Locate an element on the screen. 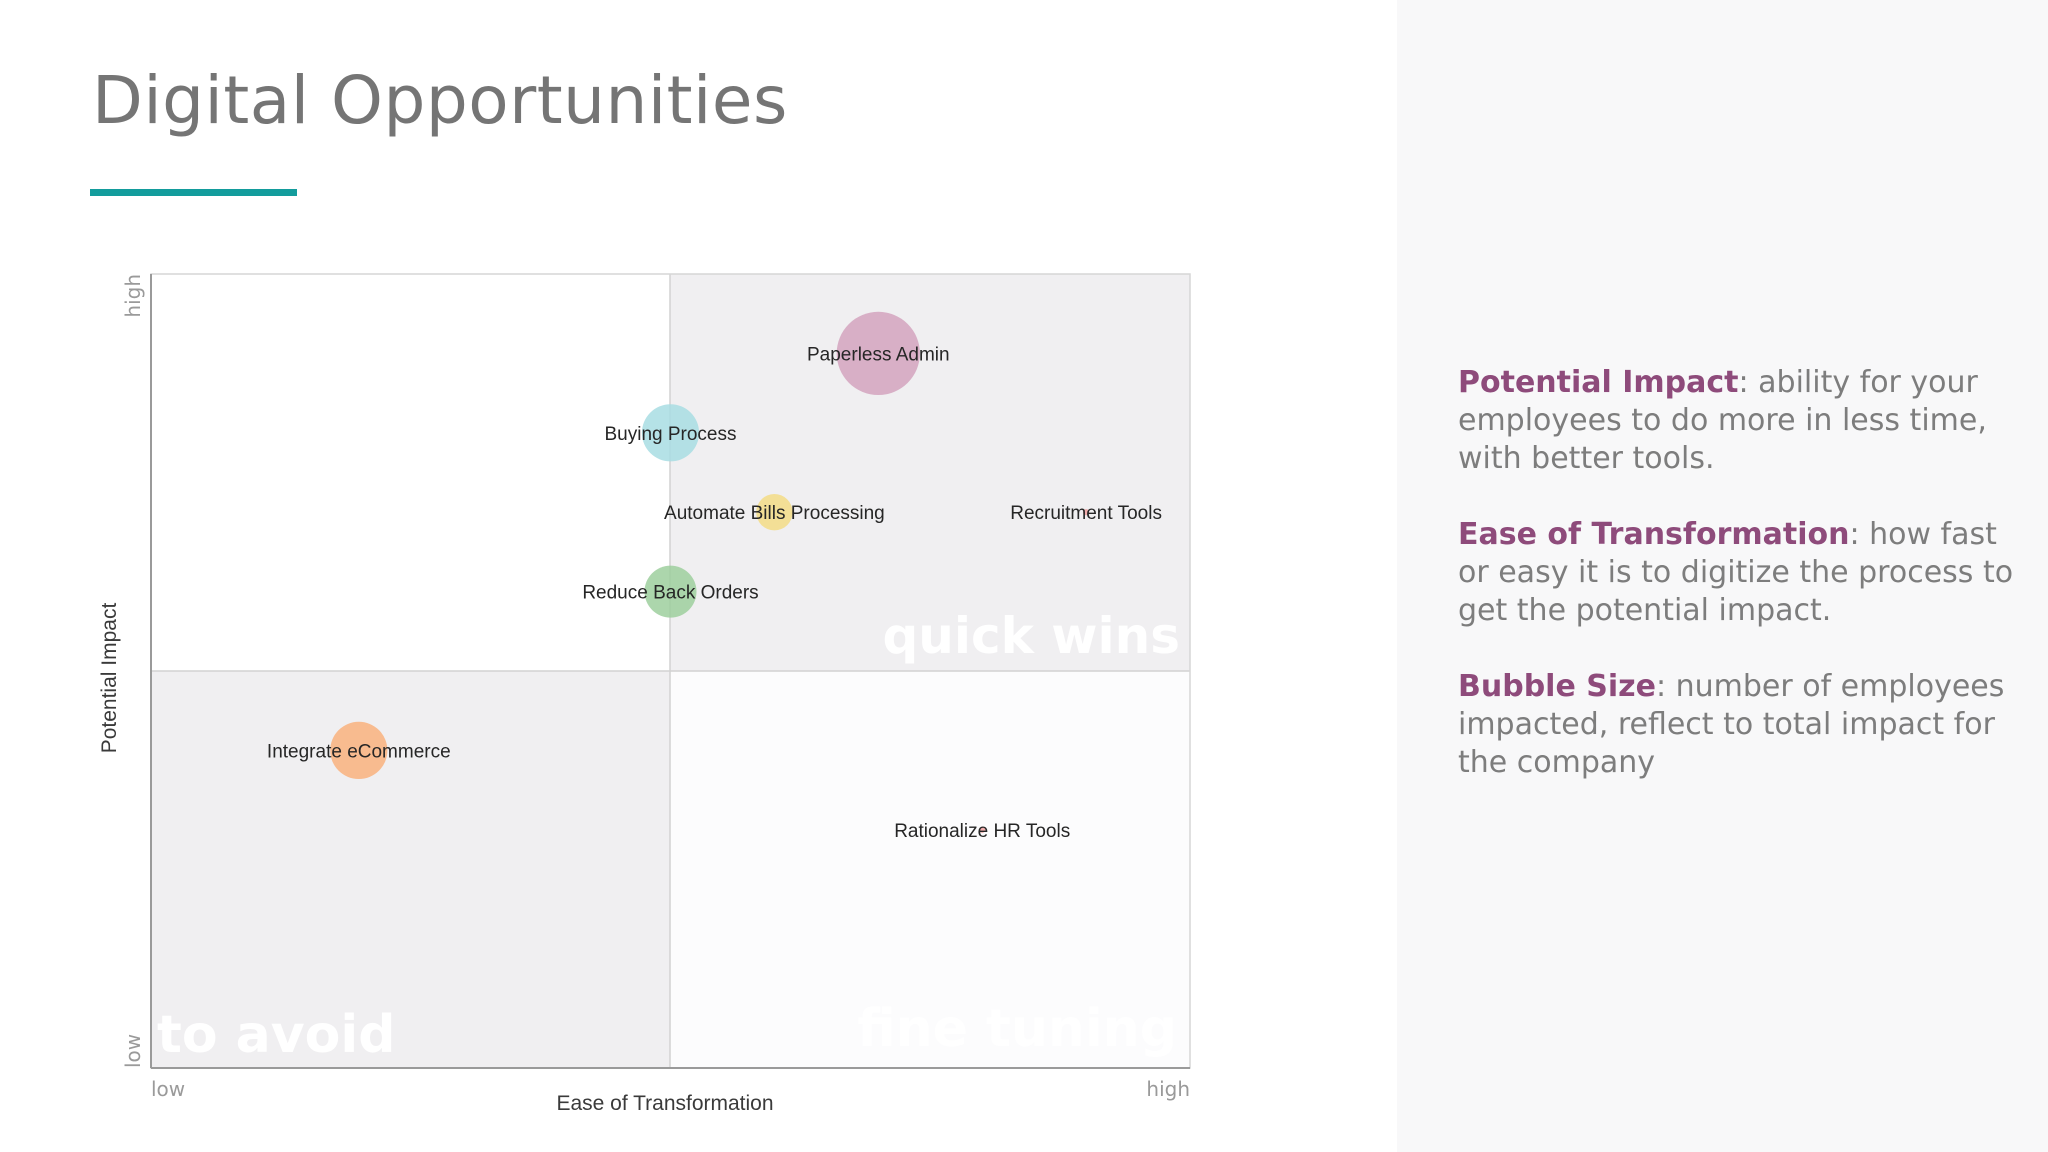 The height and width of the screenshot is (1152, 2048). quadrant-label-to-avoid: to avoid is located at coordinates (276, 1035).